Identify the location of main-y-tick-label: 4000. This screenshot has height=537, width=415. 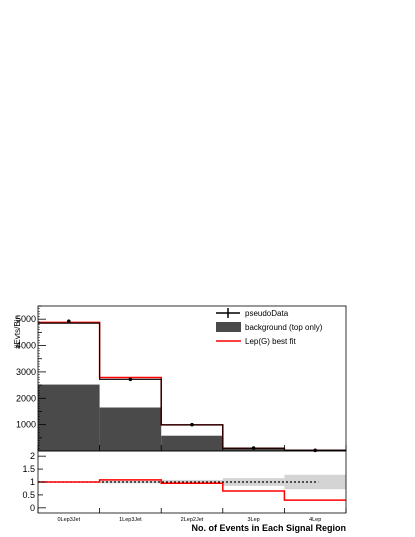
(26, 346).